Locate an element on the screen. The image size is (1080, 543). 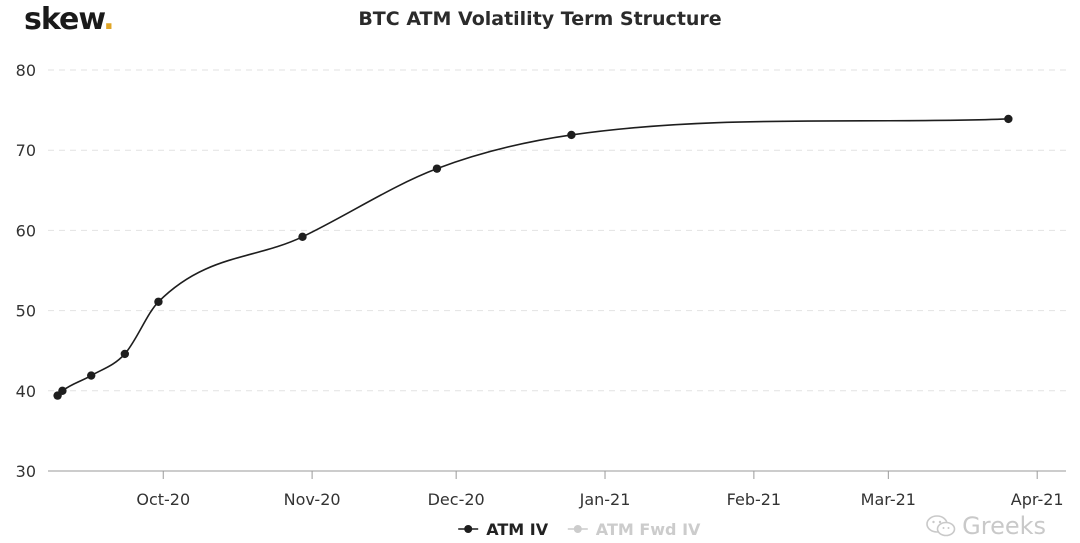
x-tick-label: Dec-20 is located at coordinates (456, 499).